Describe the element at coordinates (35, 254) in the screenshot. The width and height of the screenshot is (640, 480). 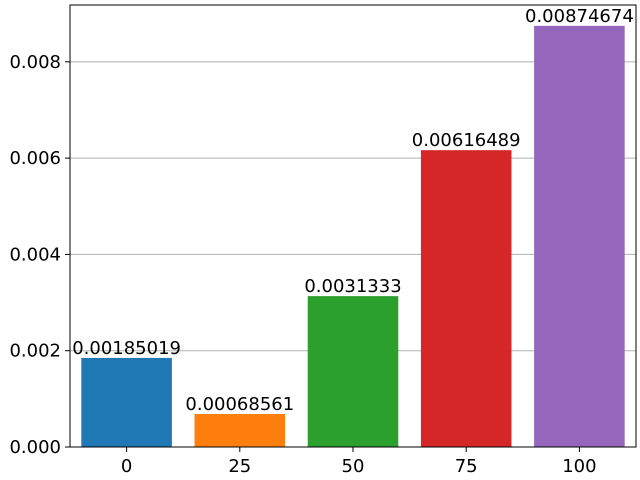
I see `y-tick-label: 0.004` at that location.